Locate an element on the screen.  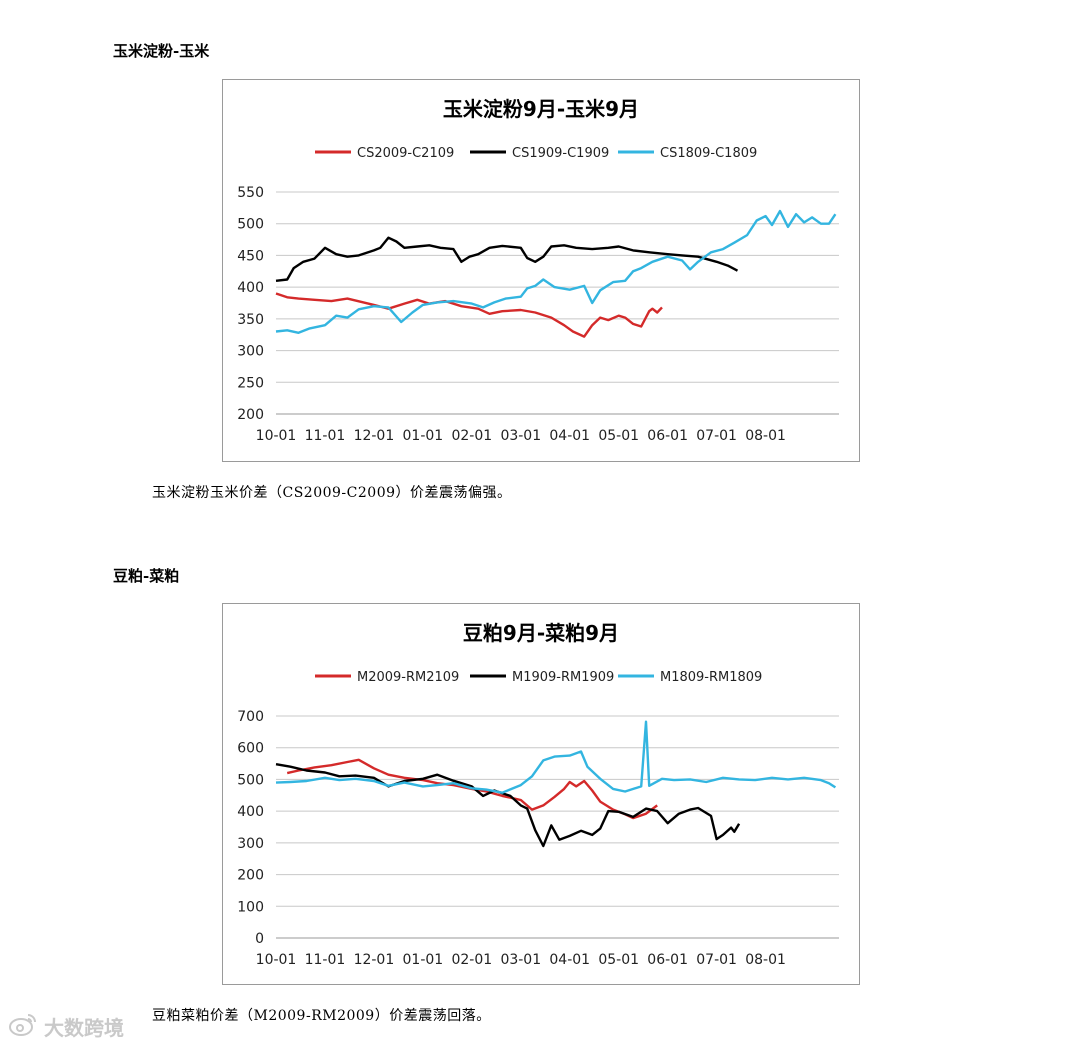
legend-label: M2009-RM2109 is located at coordinates (408, 677).